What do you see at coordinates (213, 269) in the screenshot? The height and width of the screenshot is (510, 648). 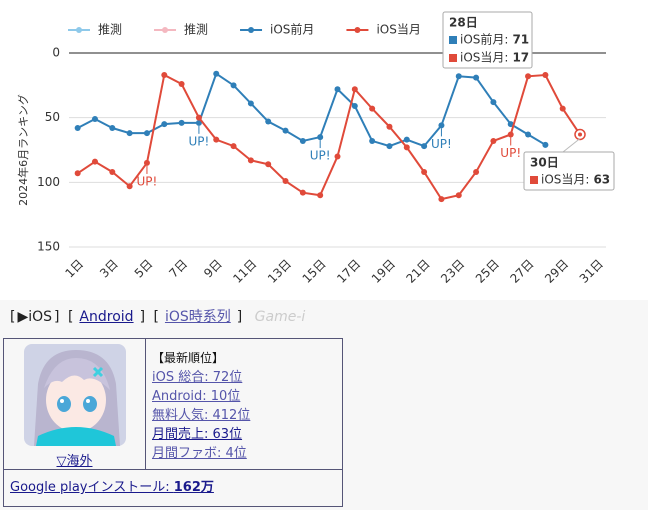 I see `x-tick-label: 9日` at bounding box center [213, 269].